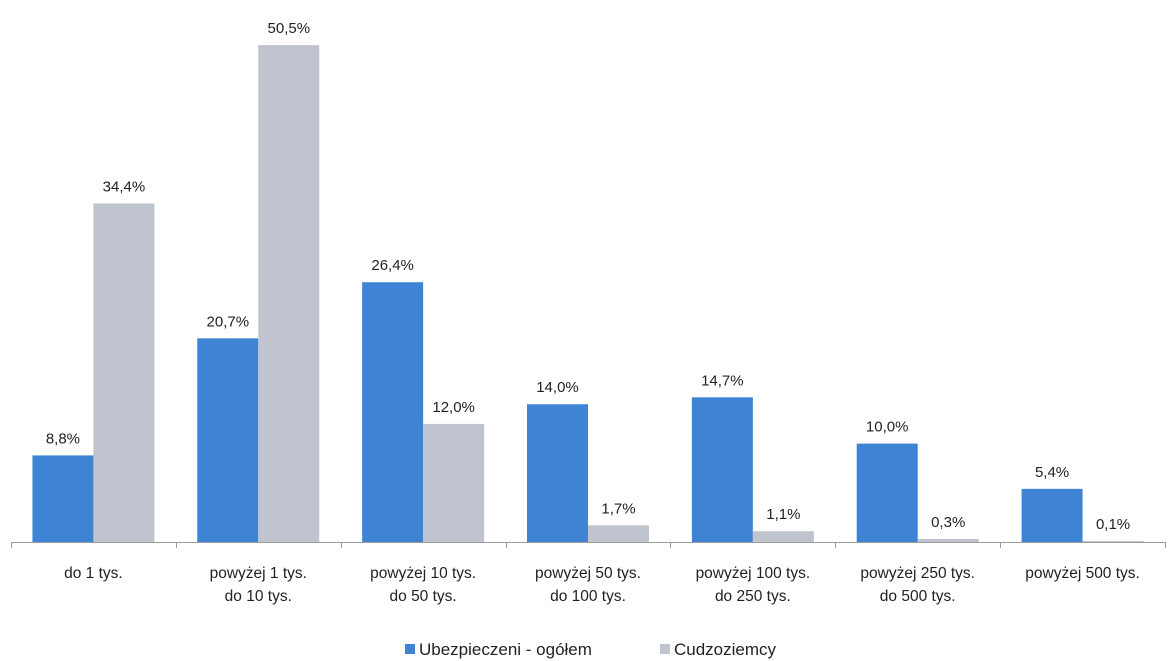 The width and height of the screenshot is (1168, 661). Describe the element at coordinates (588, 596) in the screenshot. I see `x-tick-label-line: do 100 tys.` at that location.